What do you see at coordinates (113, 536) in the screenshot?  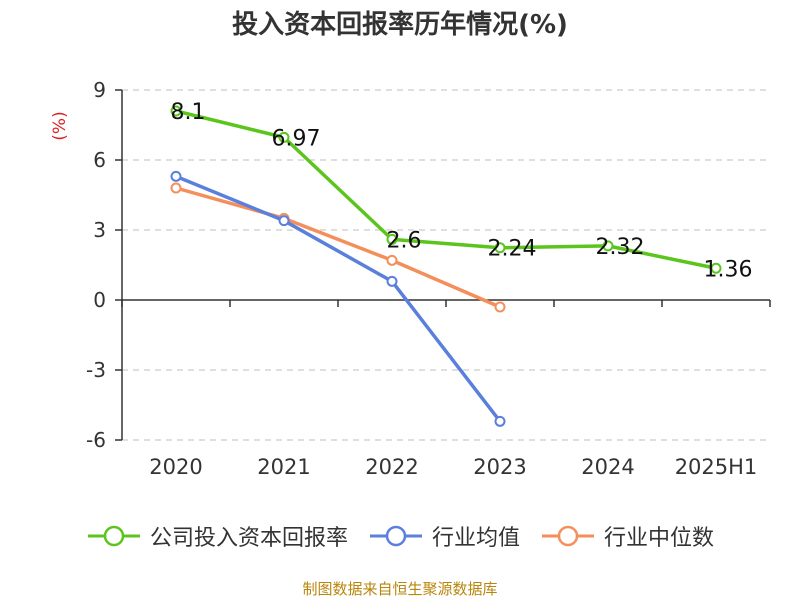 I see `legend-swatch-company` at bounding box center [113, 536].